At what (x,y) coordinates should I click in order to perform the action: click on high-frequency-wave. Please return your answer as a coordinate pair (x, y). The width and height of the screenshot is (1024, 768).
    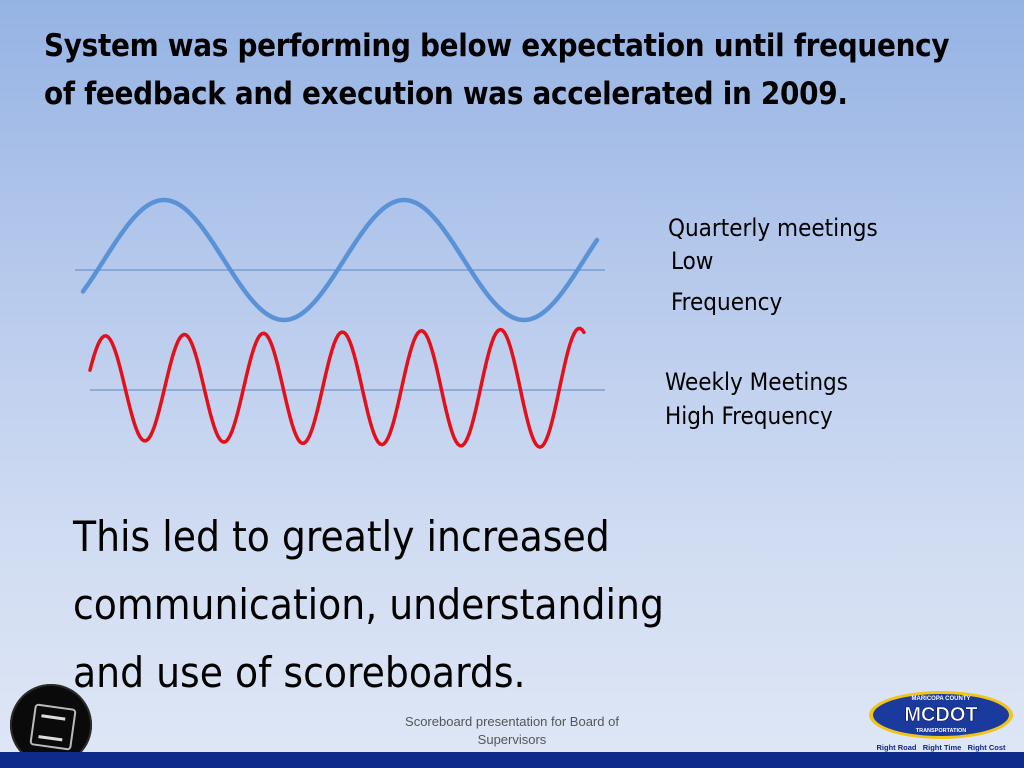
    Looking at the image, I should click on (337, 387).